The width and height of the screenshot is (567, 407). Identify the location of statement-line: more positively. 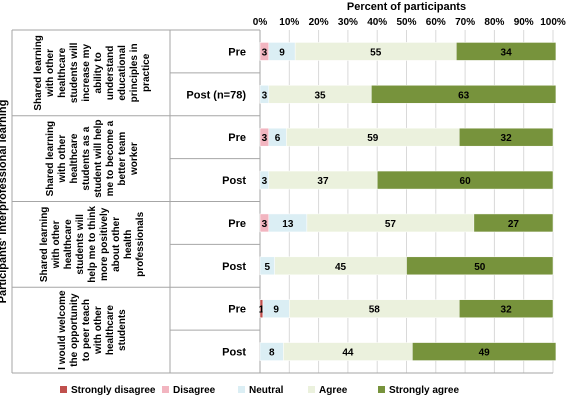
(104, 244).